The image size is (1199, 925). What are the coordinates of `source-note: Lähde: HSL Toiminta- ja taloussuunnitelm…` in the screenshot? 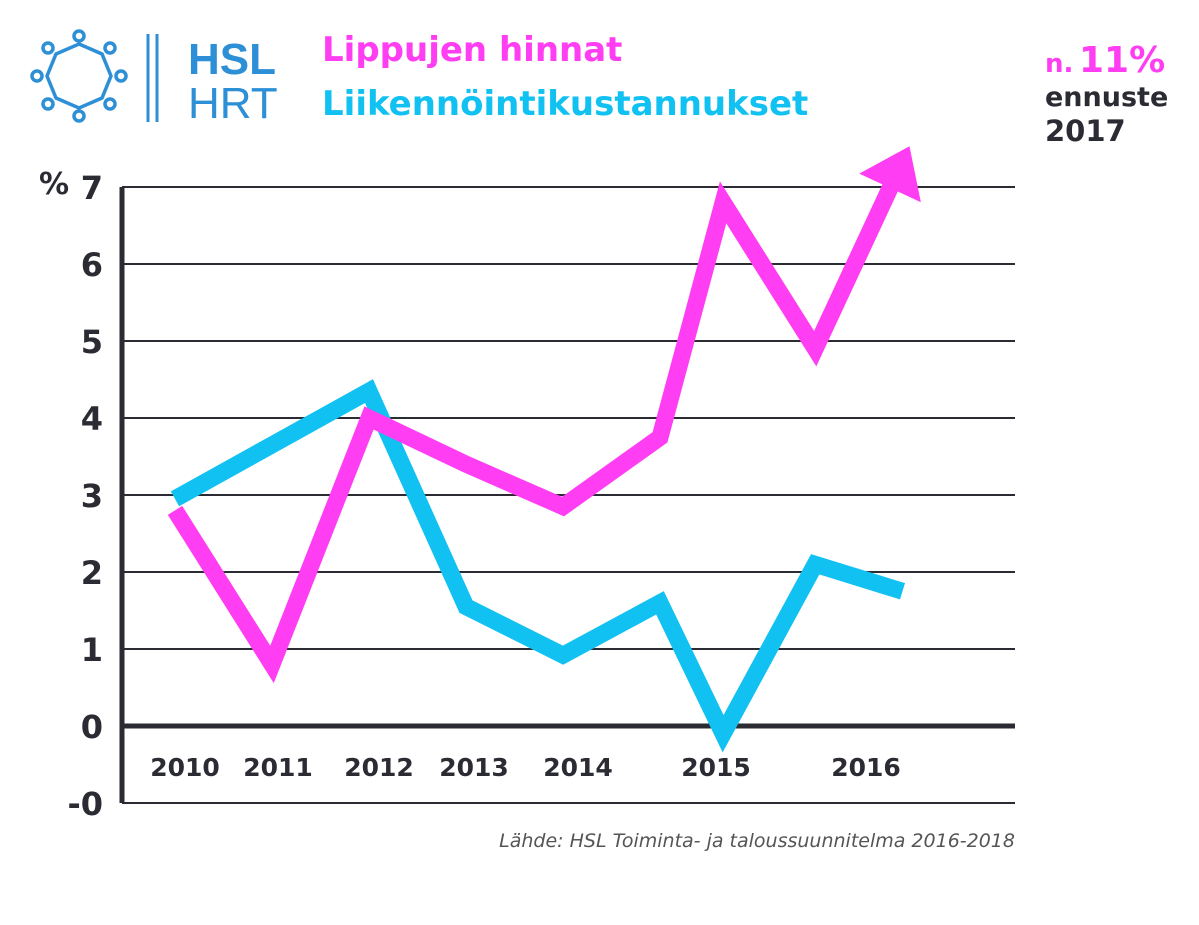 It's located at (757, 841).